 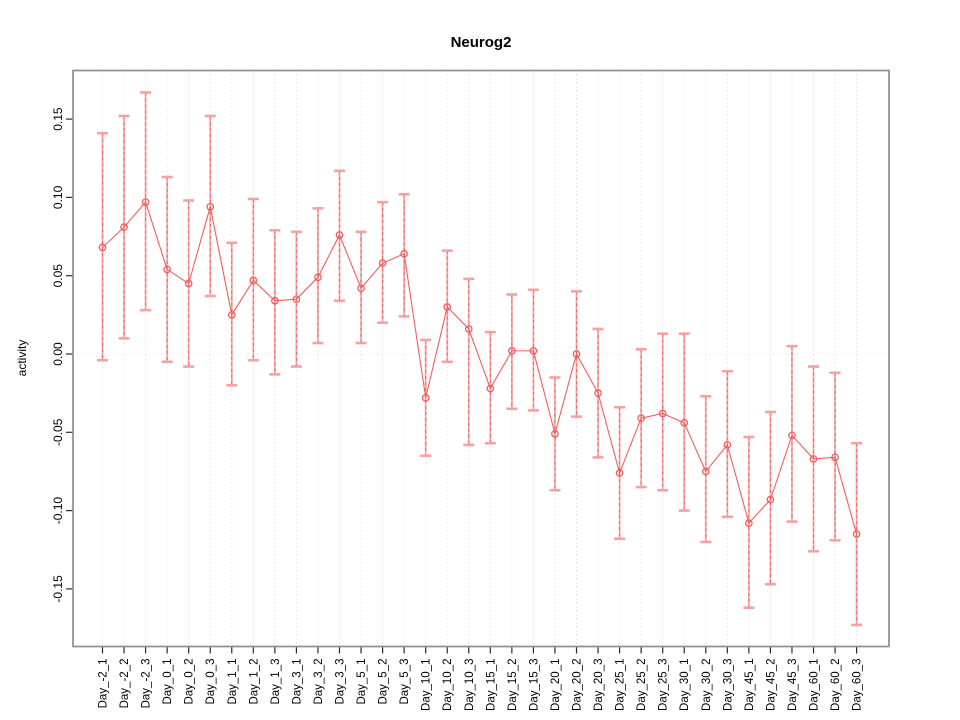 I want to click on x-tick-label: Day_60_3, so click(x=858, y=685).